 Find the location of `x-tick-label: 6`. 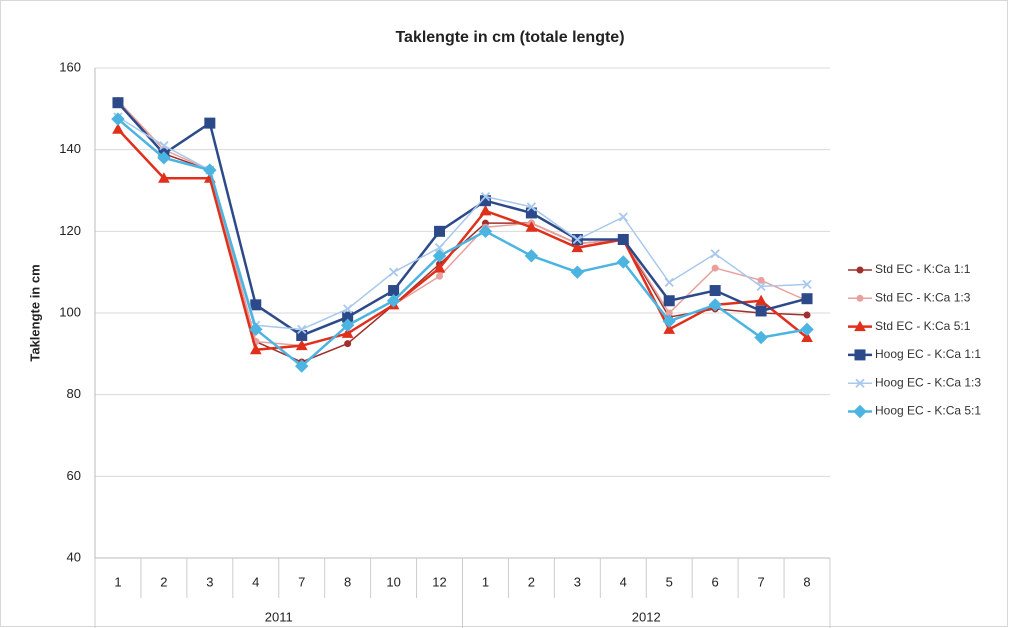

x-tick-label: 6 is located at coordinates (715, 581).